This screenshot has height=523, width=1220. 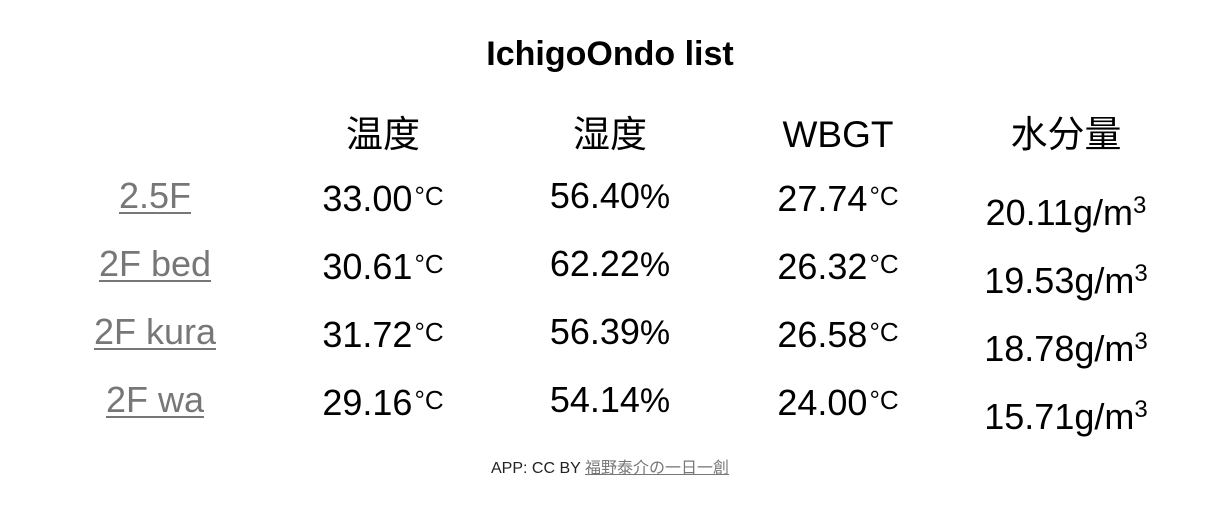 What do you see at coordinates (1029, 212) in the screenshot?
I see `water-value: 20.11` at bounding box center [1029, 212].